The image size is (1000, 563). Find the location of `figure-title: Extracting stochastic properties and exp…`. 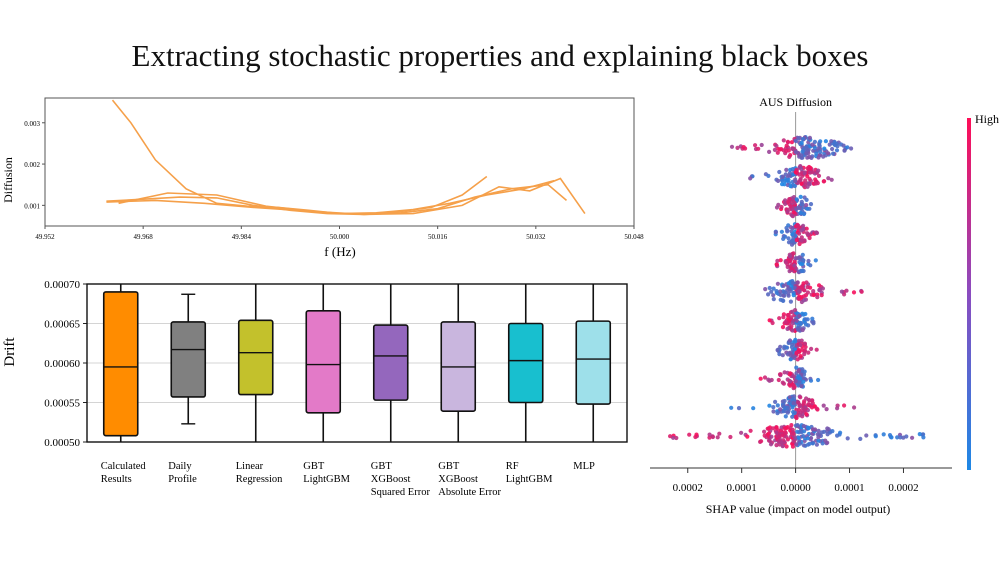

figure-title: Extracting stochastic properties and exp… is located at coordinates (500, 55).